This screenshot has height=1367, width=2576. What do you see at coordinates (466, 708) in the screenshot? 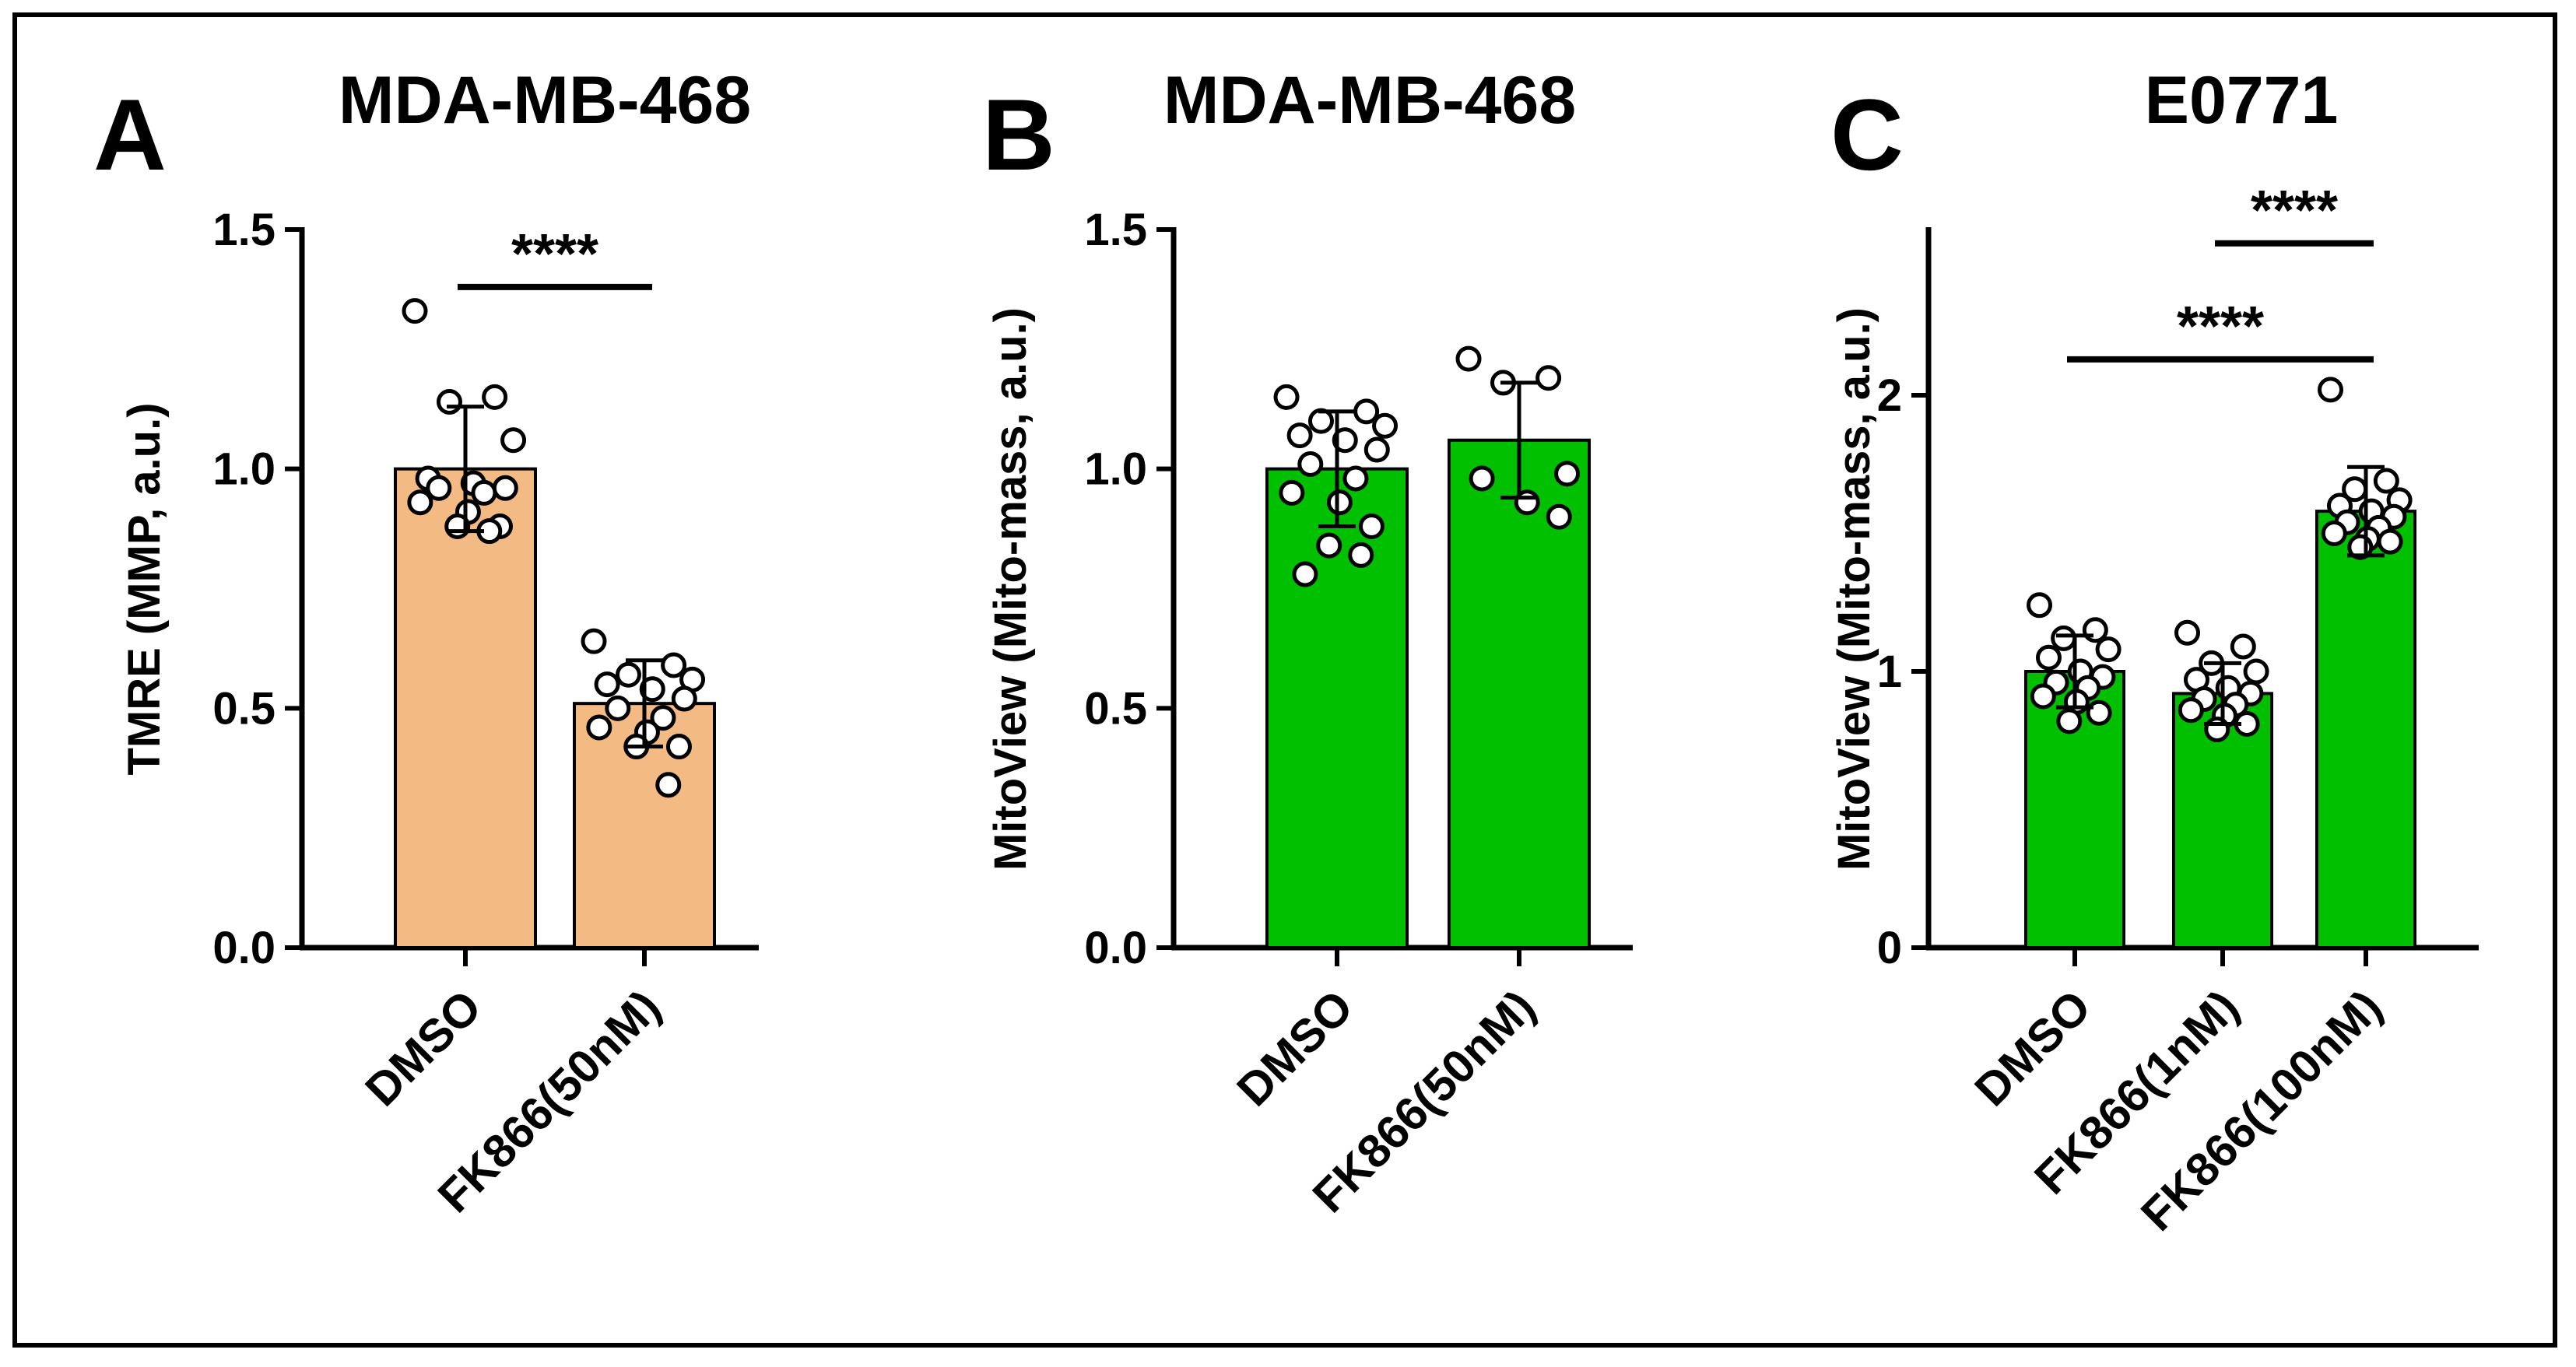
I see `bar-dmso` at bounding box center [466, 708].